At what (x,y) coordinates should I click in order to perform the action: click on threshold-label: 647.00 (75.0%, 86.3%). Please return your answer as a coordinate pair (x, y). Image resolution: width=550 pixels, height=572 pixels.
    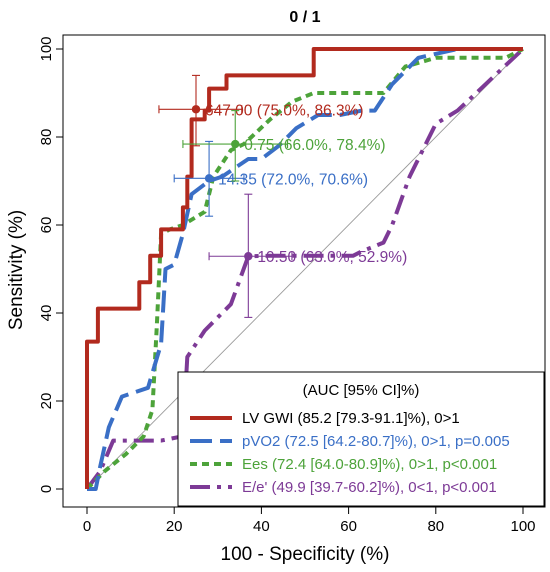
    Looking at the image, I should click on (284, 110).